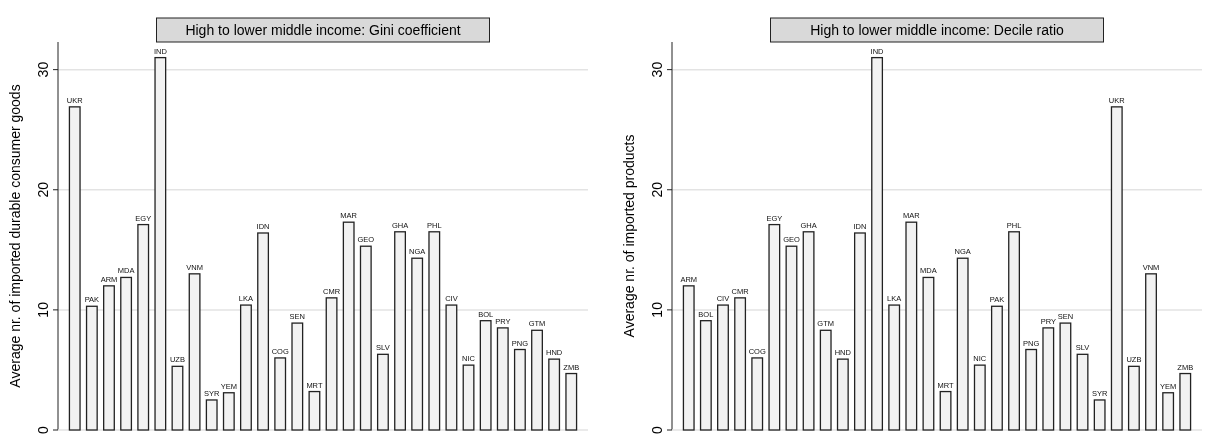  I want to click on y-axis-title: Average nr. of imported durable consumer goods, so click(15, 236).